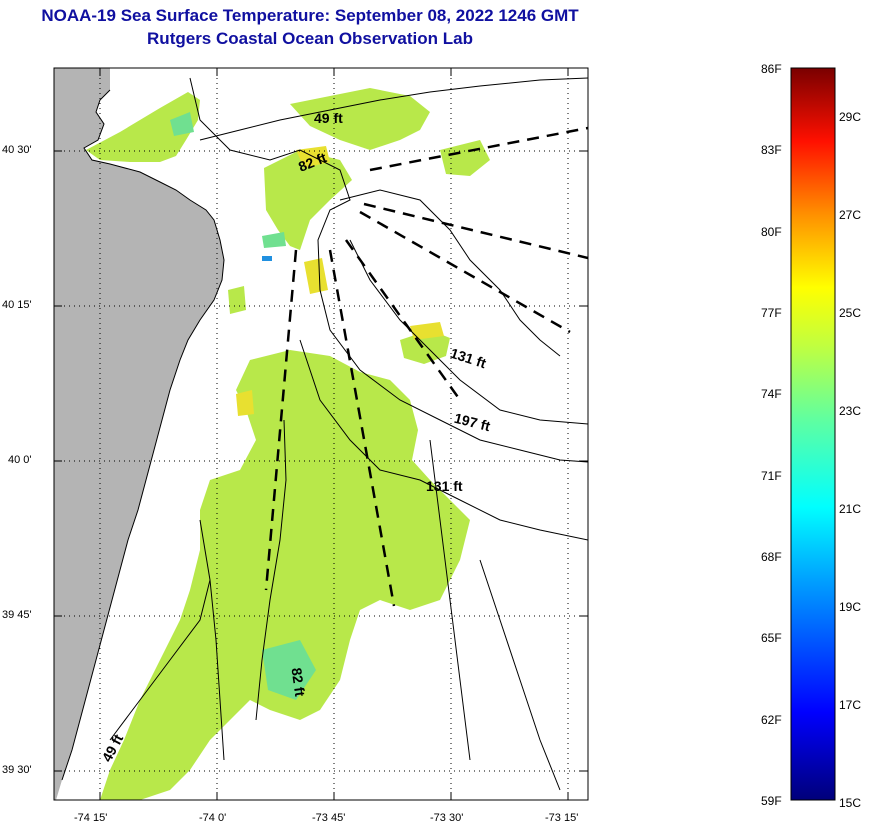 The height and width of the screenshot is (832, 872). Describe the element at coordinates (771, 638) in the screenshot. I see `colorbar-f-label: 65F` at that location.